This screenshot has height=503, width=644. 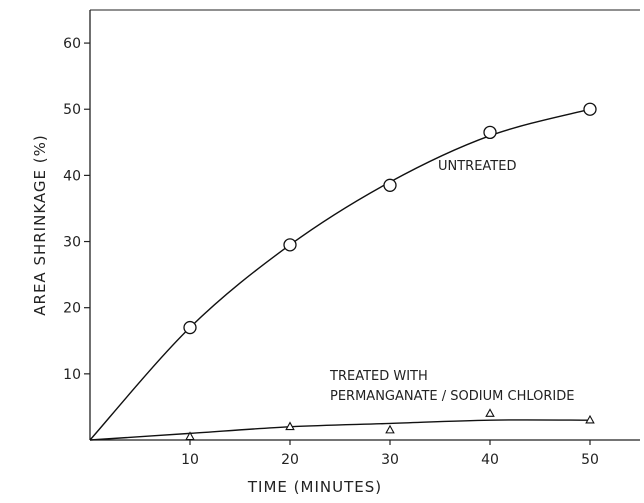 What do you see at coordinates (390, 460) in the screenshot?
I see `x-tick-label: 30` at bounding box center [390, 460].